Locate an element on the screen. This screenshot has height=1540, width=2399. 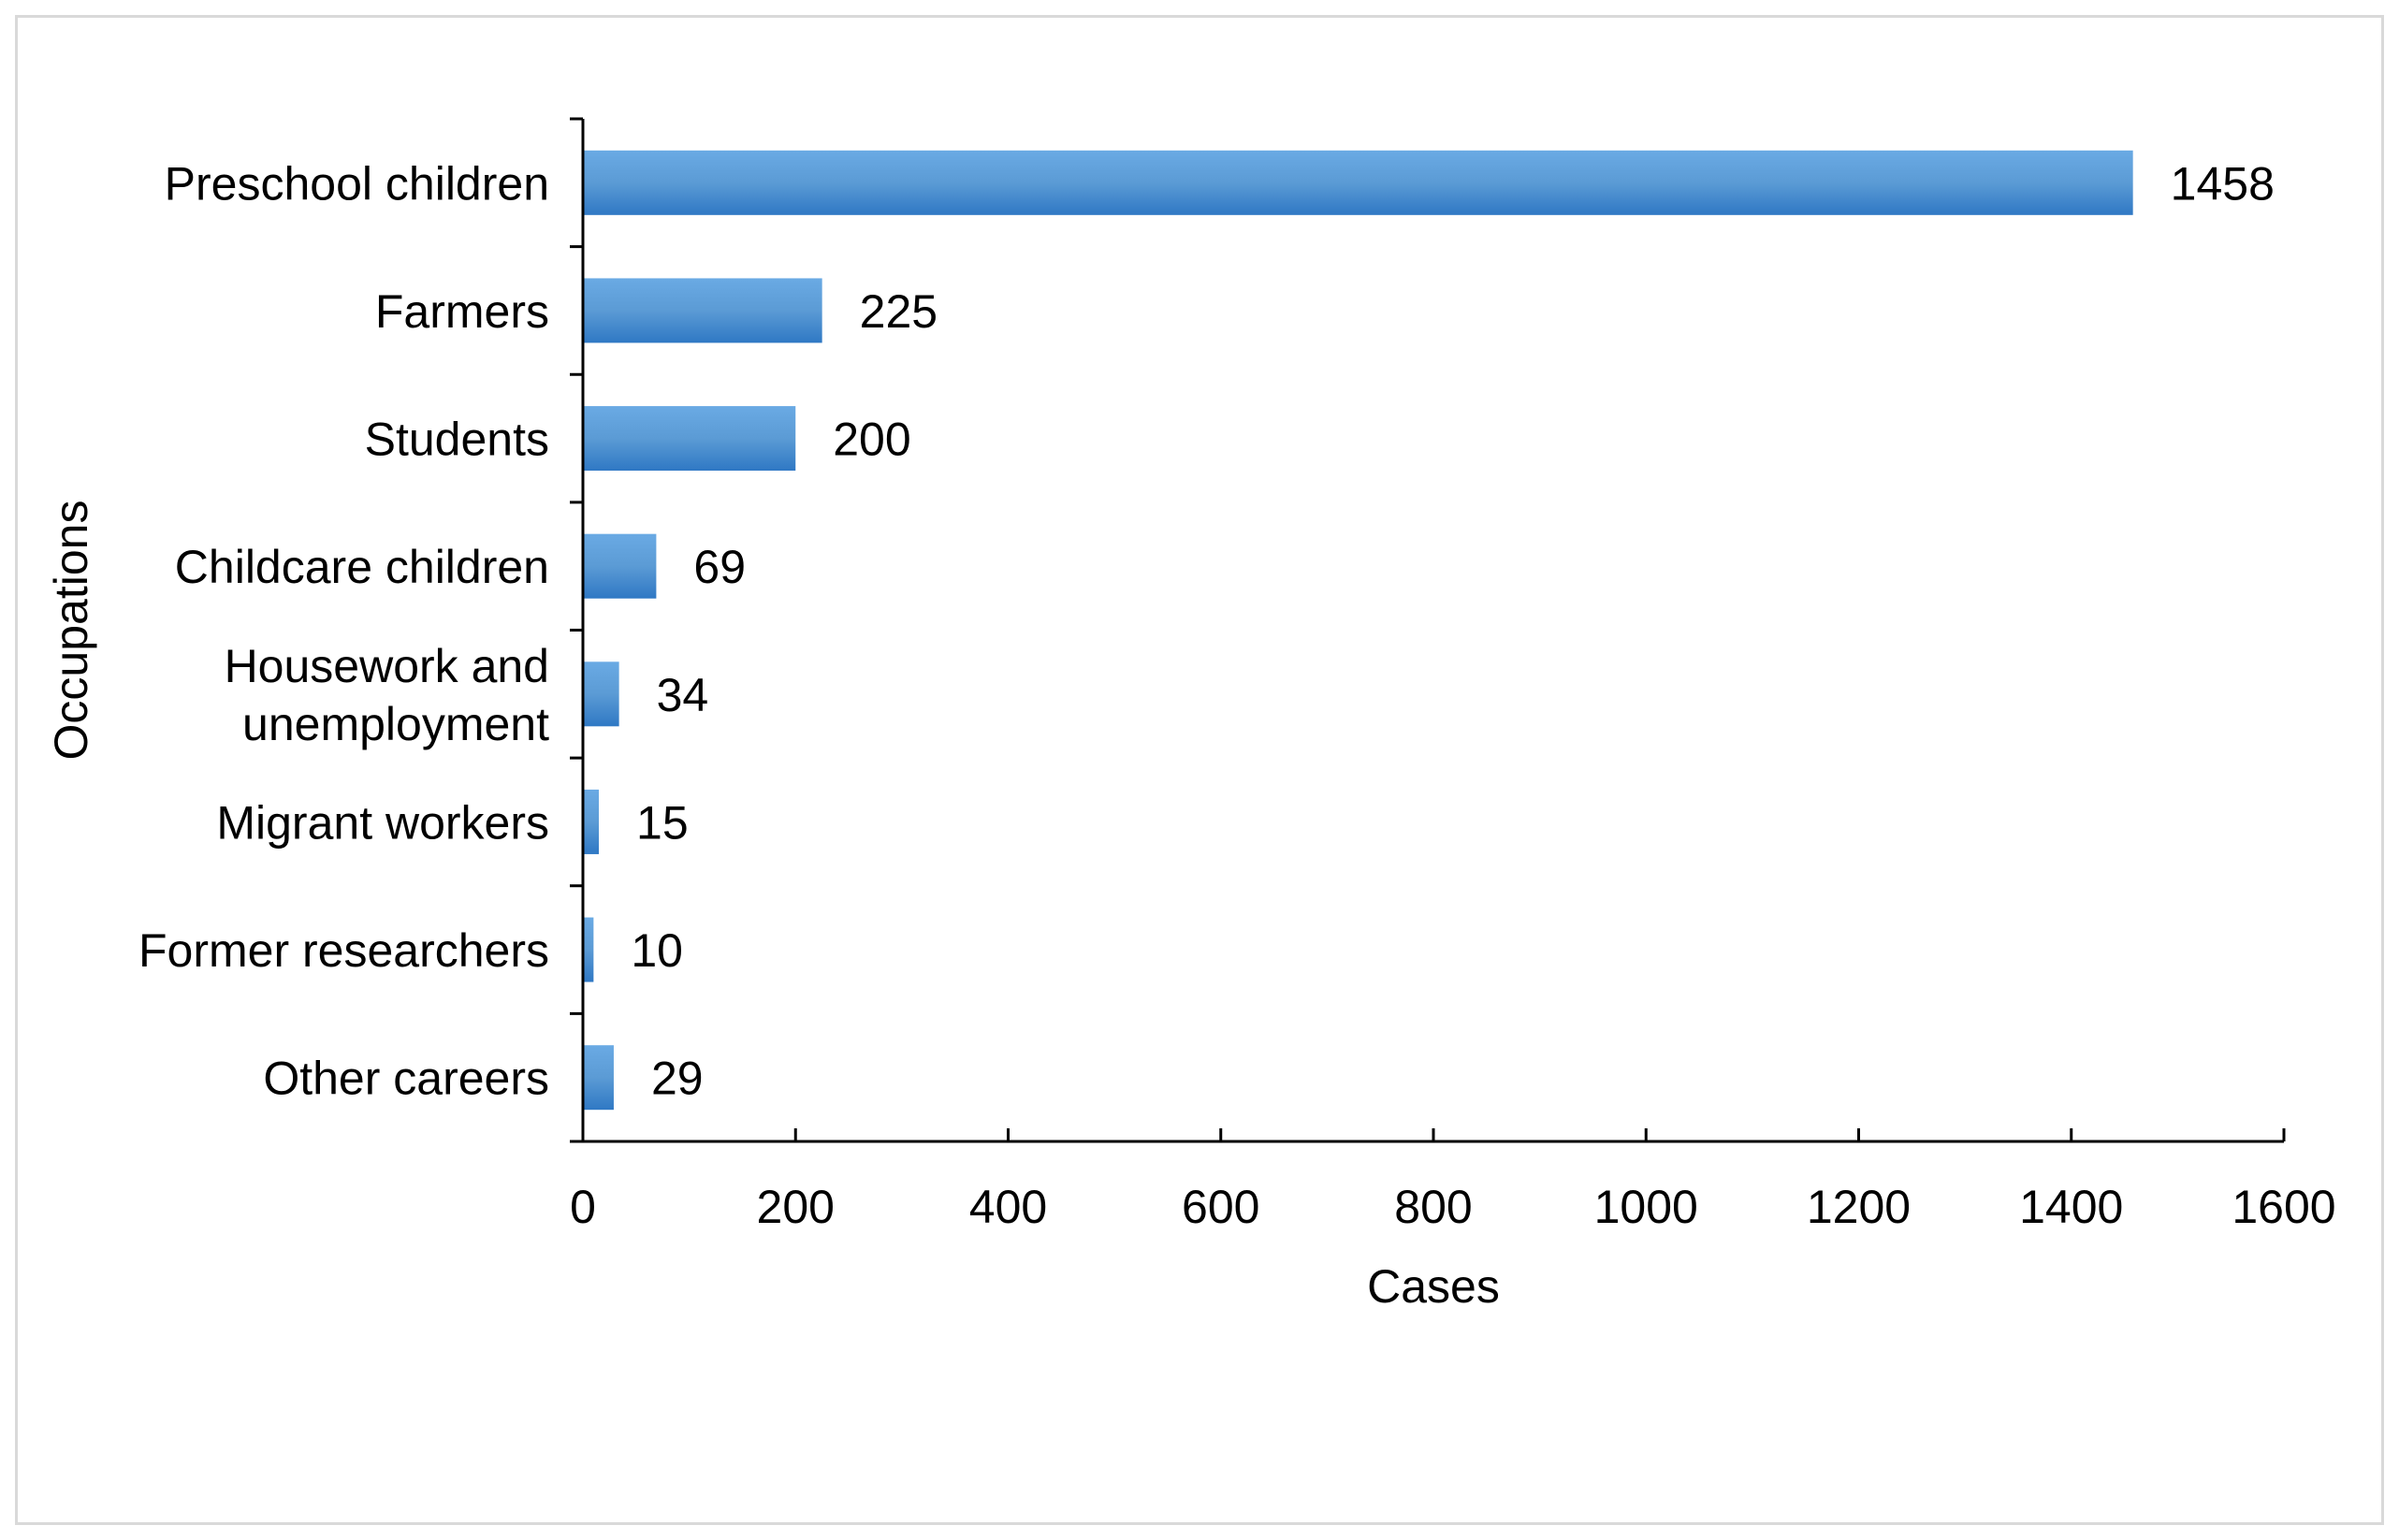
data-label: 10 is located at coordinates (657, 951).